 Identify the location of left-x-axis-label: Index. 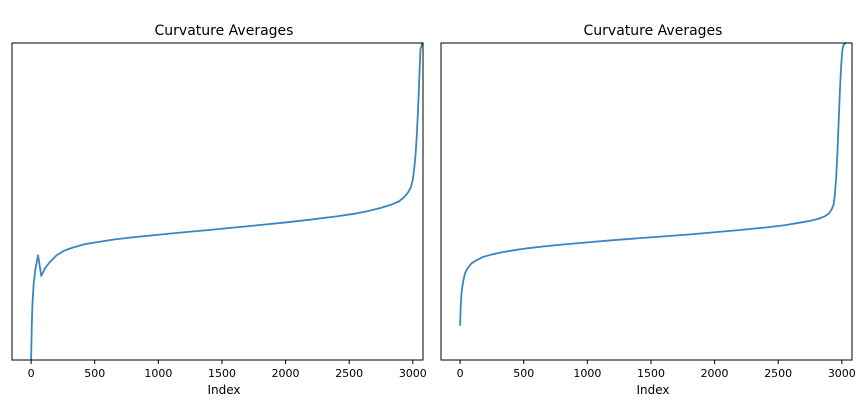
(223, 390).